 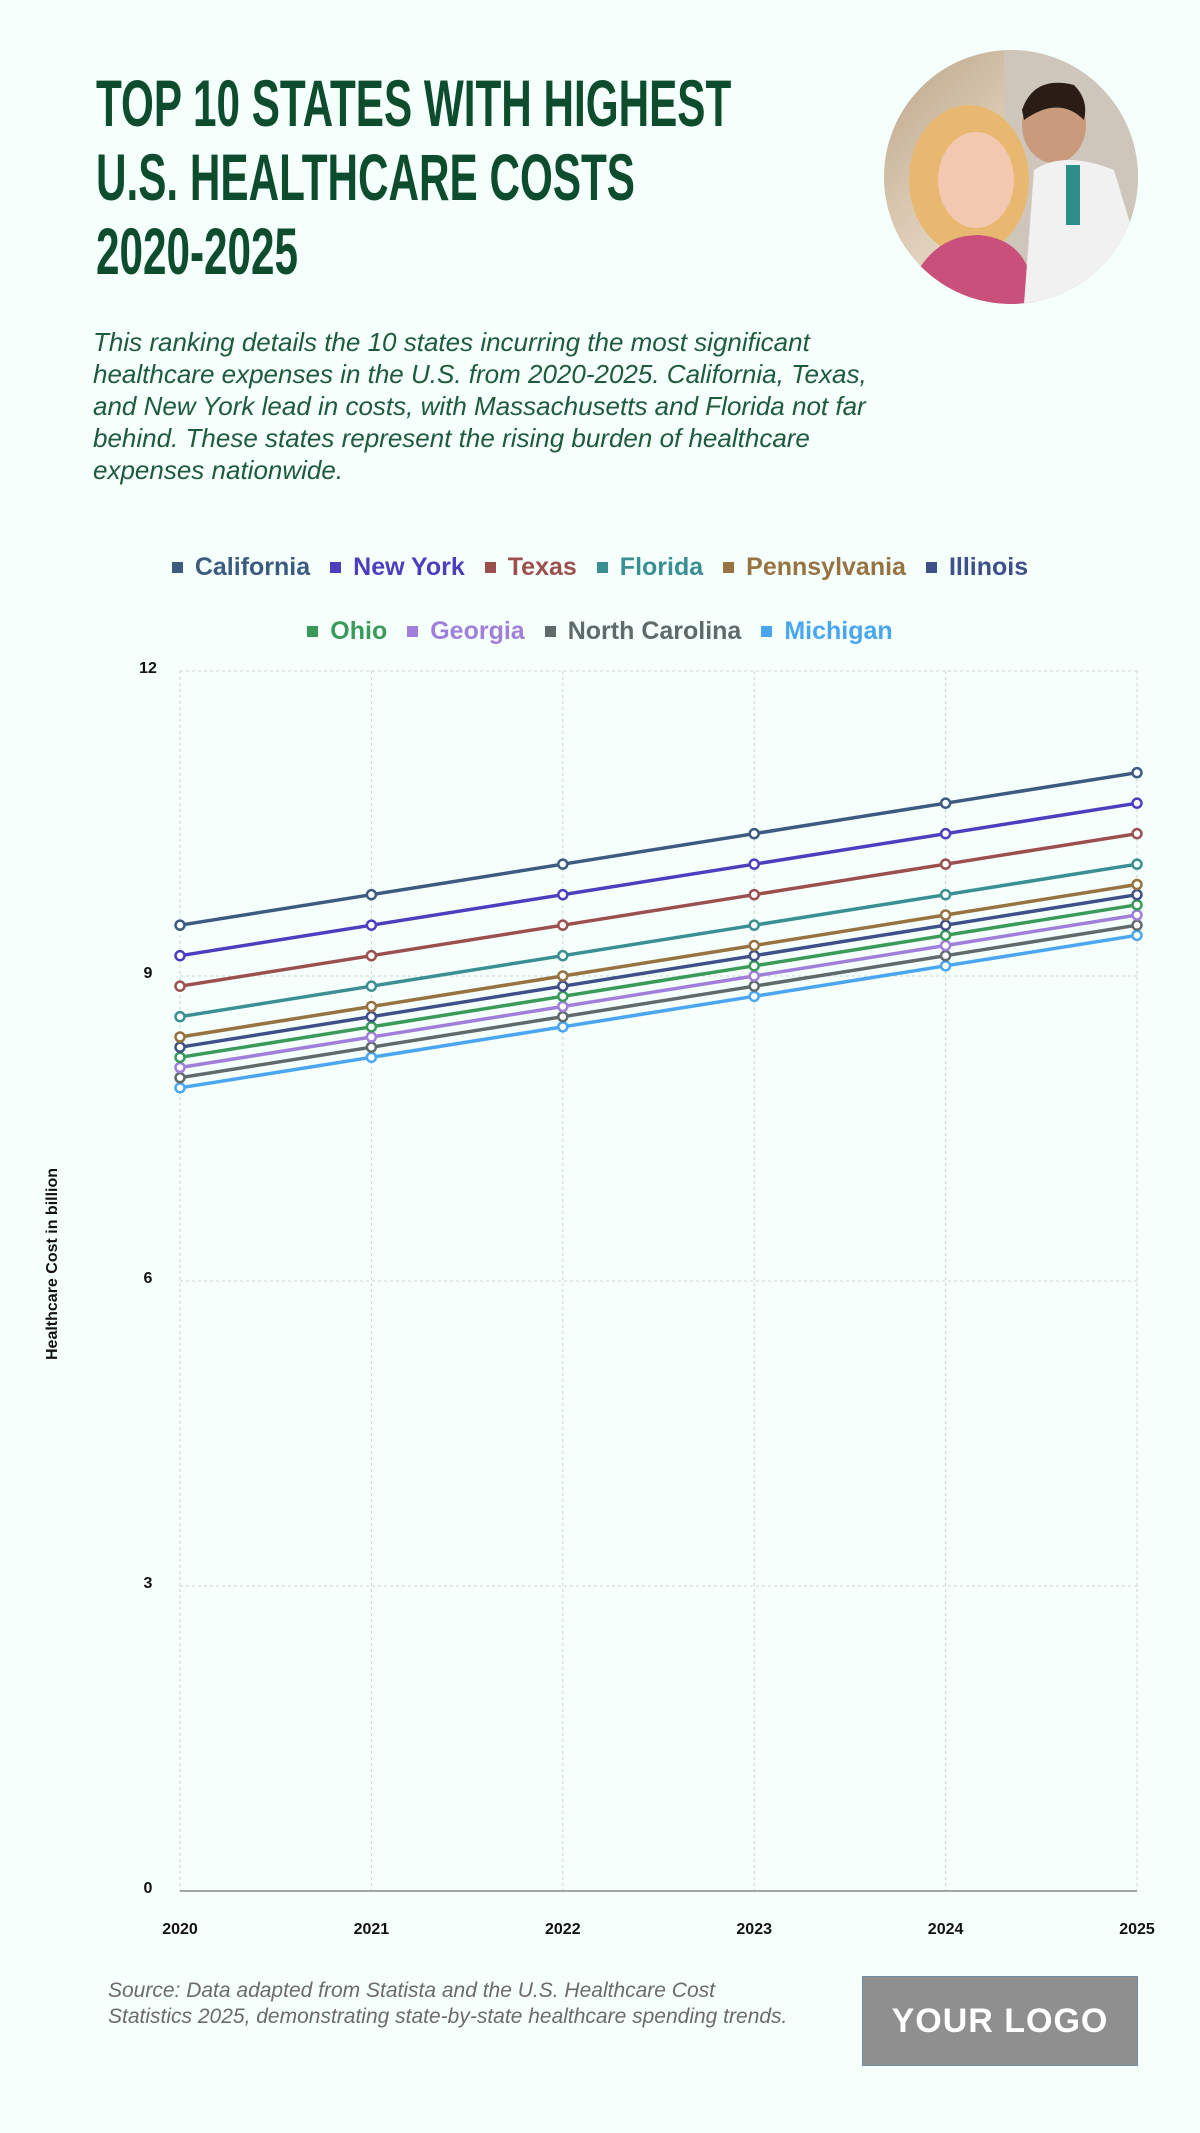 I want to click on legend-item: New York, so click(x=397, y=567).